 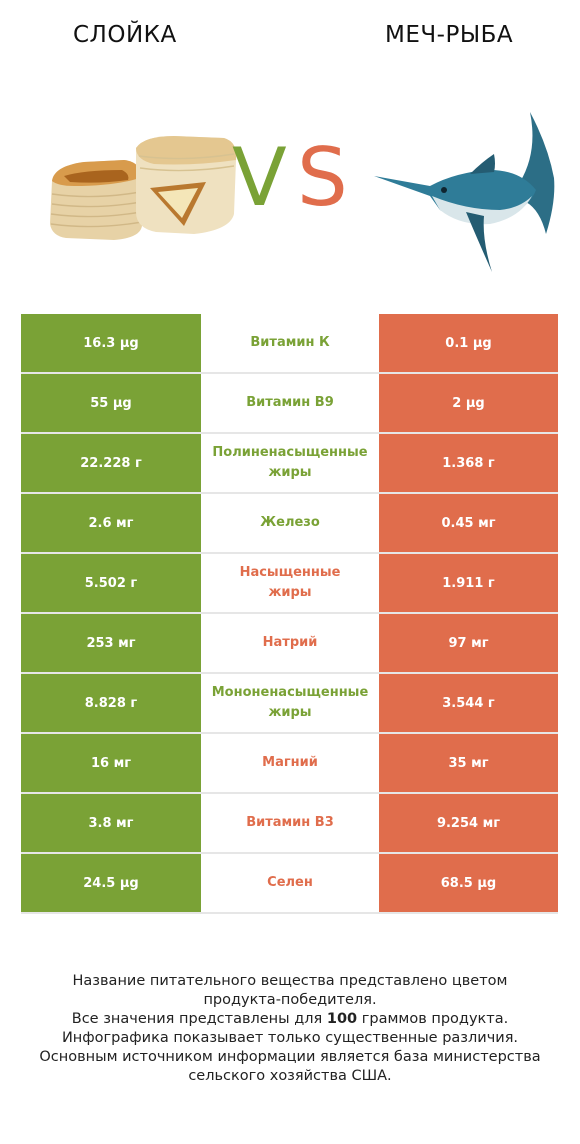 I want to click on nutrient-row: 253 мг Натрий 97 мг, so click(x=289, y=643).